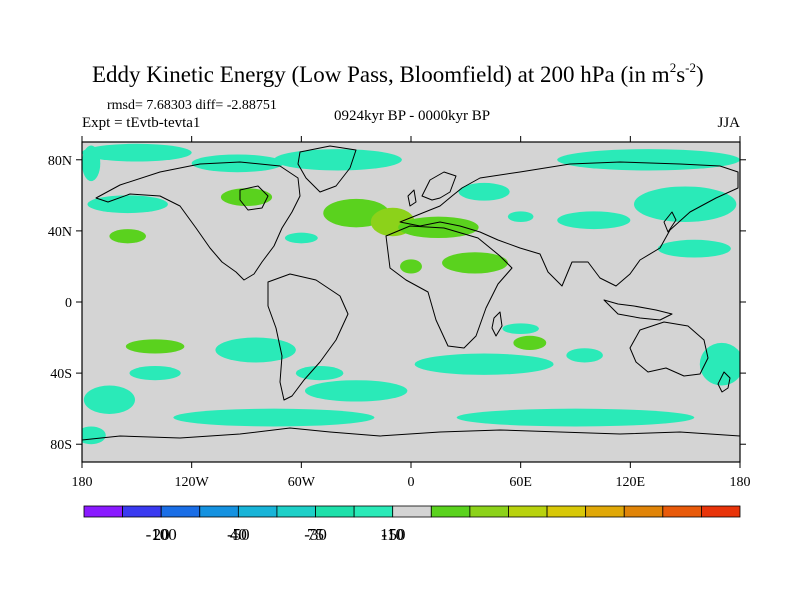  I want to click on x-tick-label: 120E, so click(631, 482).